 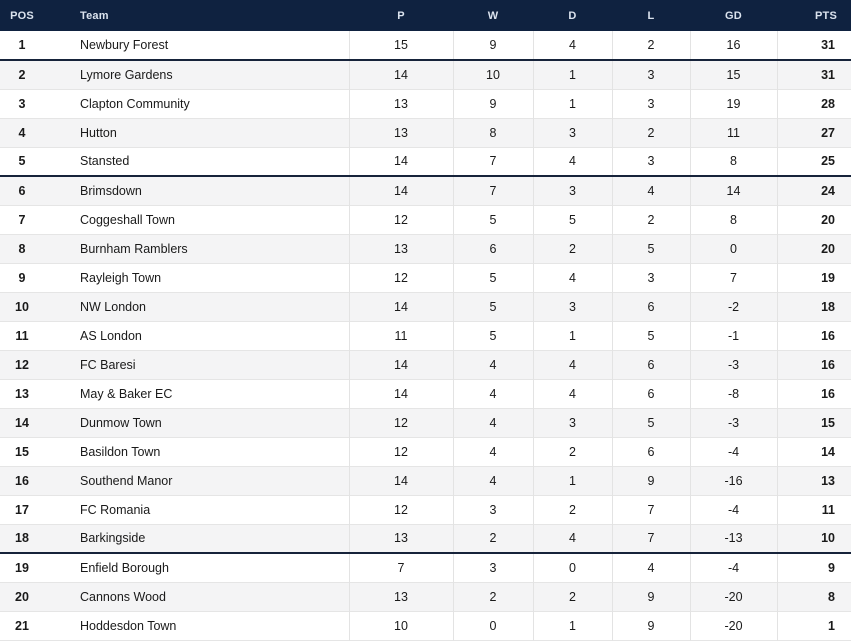 What do you see at coordinates (733, 45) in the screenshot?
I see `goal-difference-cell: 16` at bounding box center [733, 45].